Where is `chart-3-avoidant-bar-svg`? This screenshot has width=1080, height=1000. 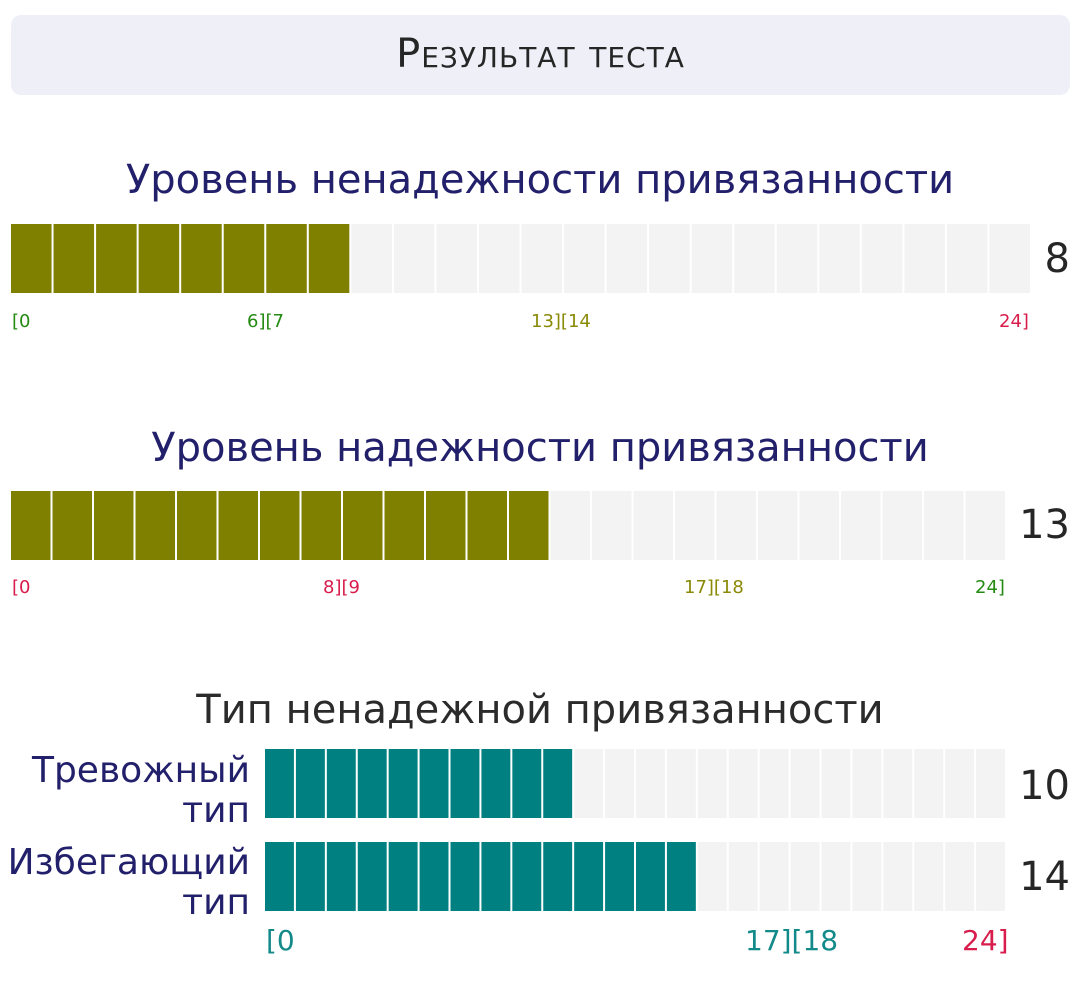 chart-3-avoidant-bar-svg is located at coordinates (635, 876).